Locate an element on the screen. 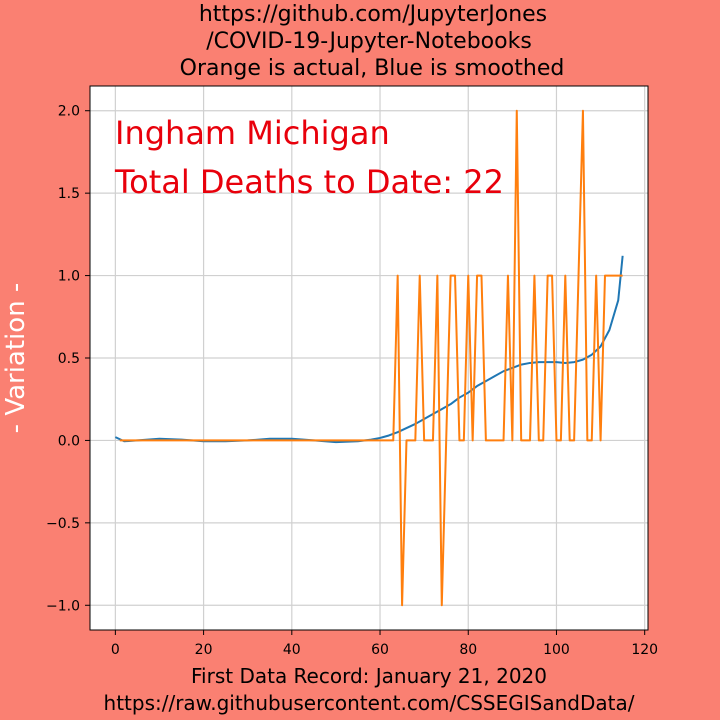 This screenshot has width=720, height=720. y-tick-label: 0.0 is located at coordinates (69, 441).